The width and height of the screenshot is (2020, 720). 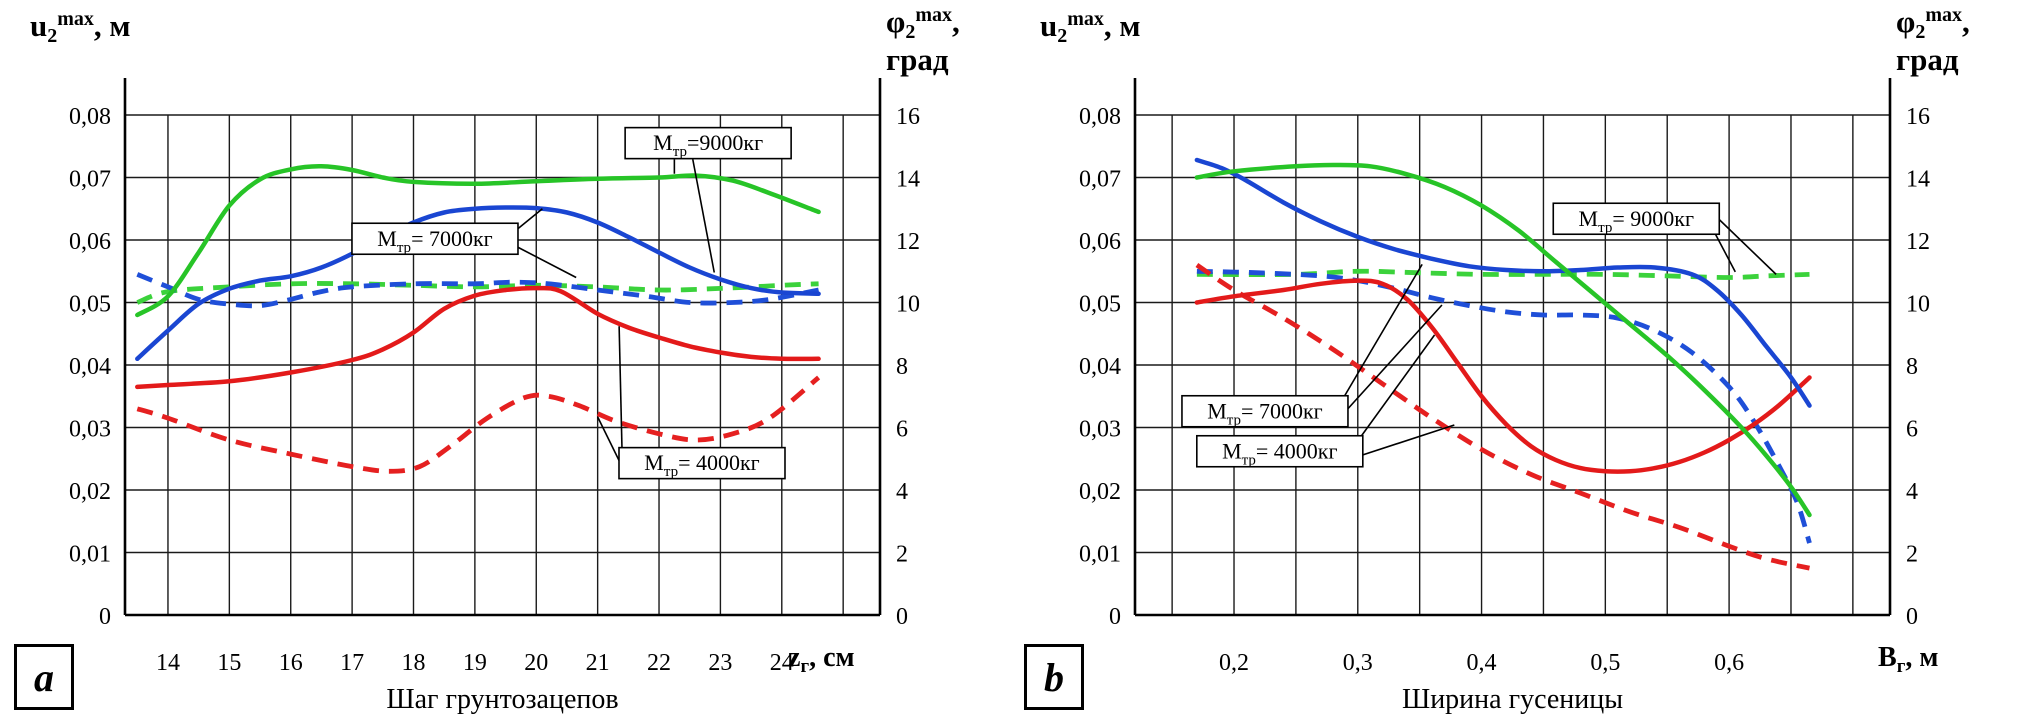 I want to click on series-u2-9000kg, so click(x=478, y=241).